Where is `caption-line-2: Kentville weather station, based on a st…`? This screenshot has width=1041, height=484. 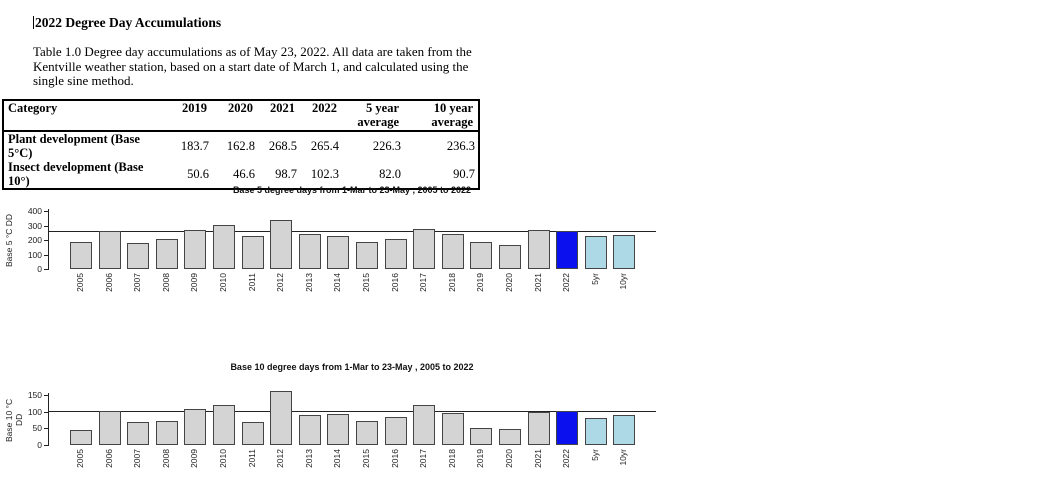
caption-line-2: Kentville weather station, based on a st… is located at coordinates (251, 66).